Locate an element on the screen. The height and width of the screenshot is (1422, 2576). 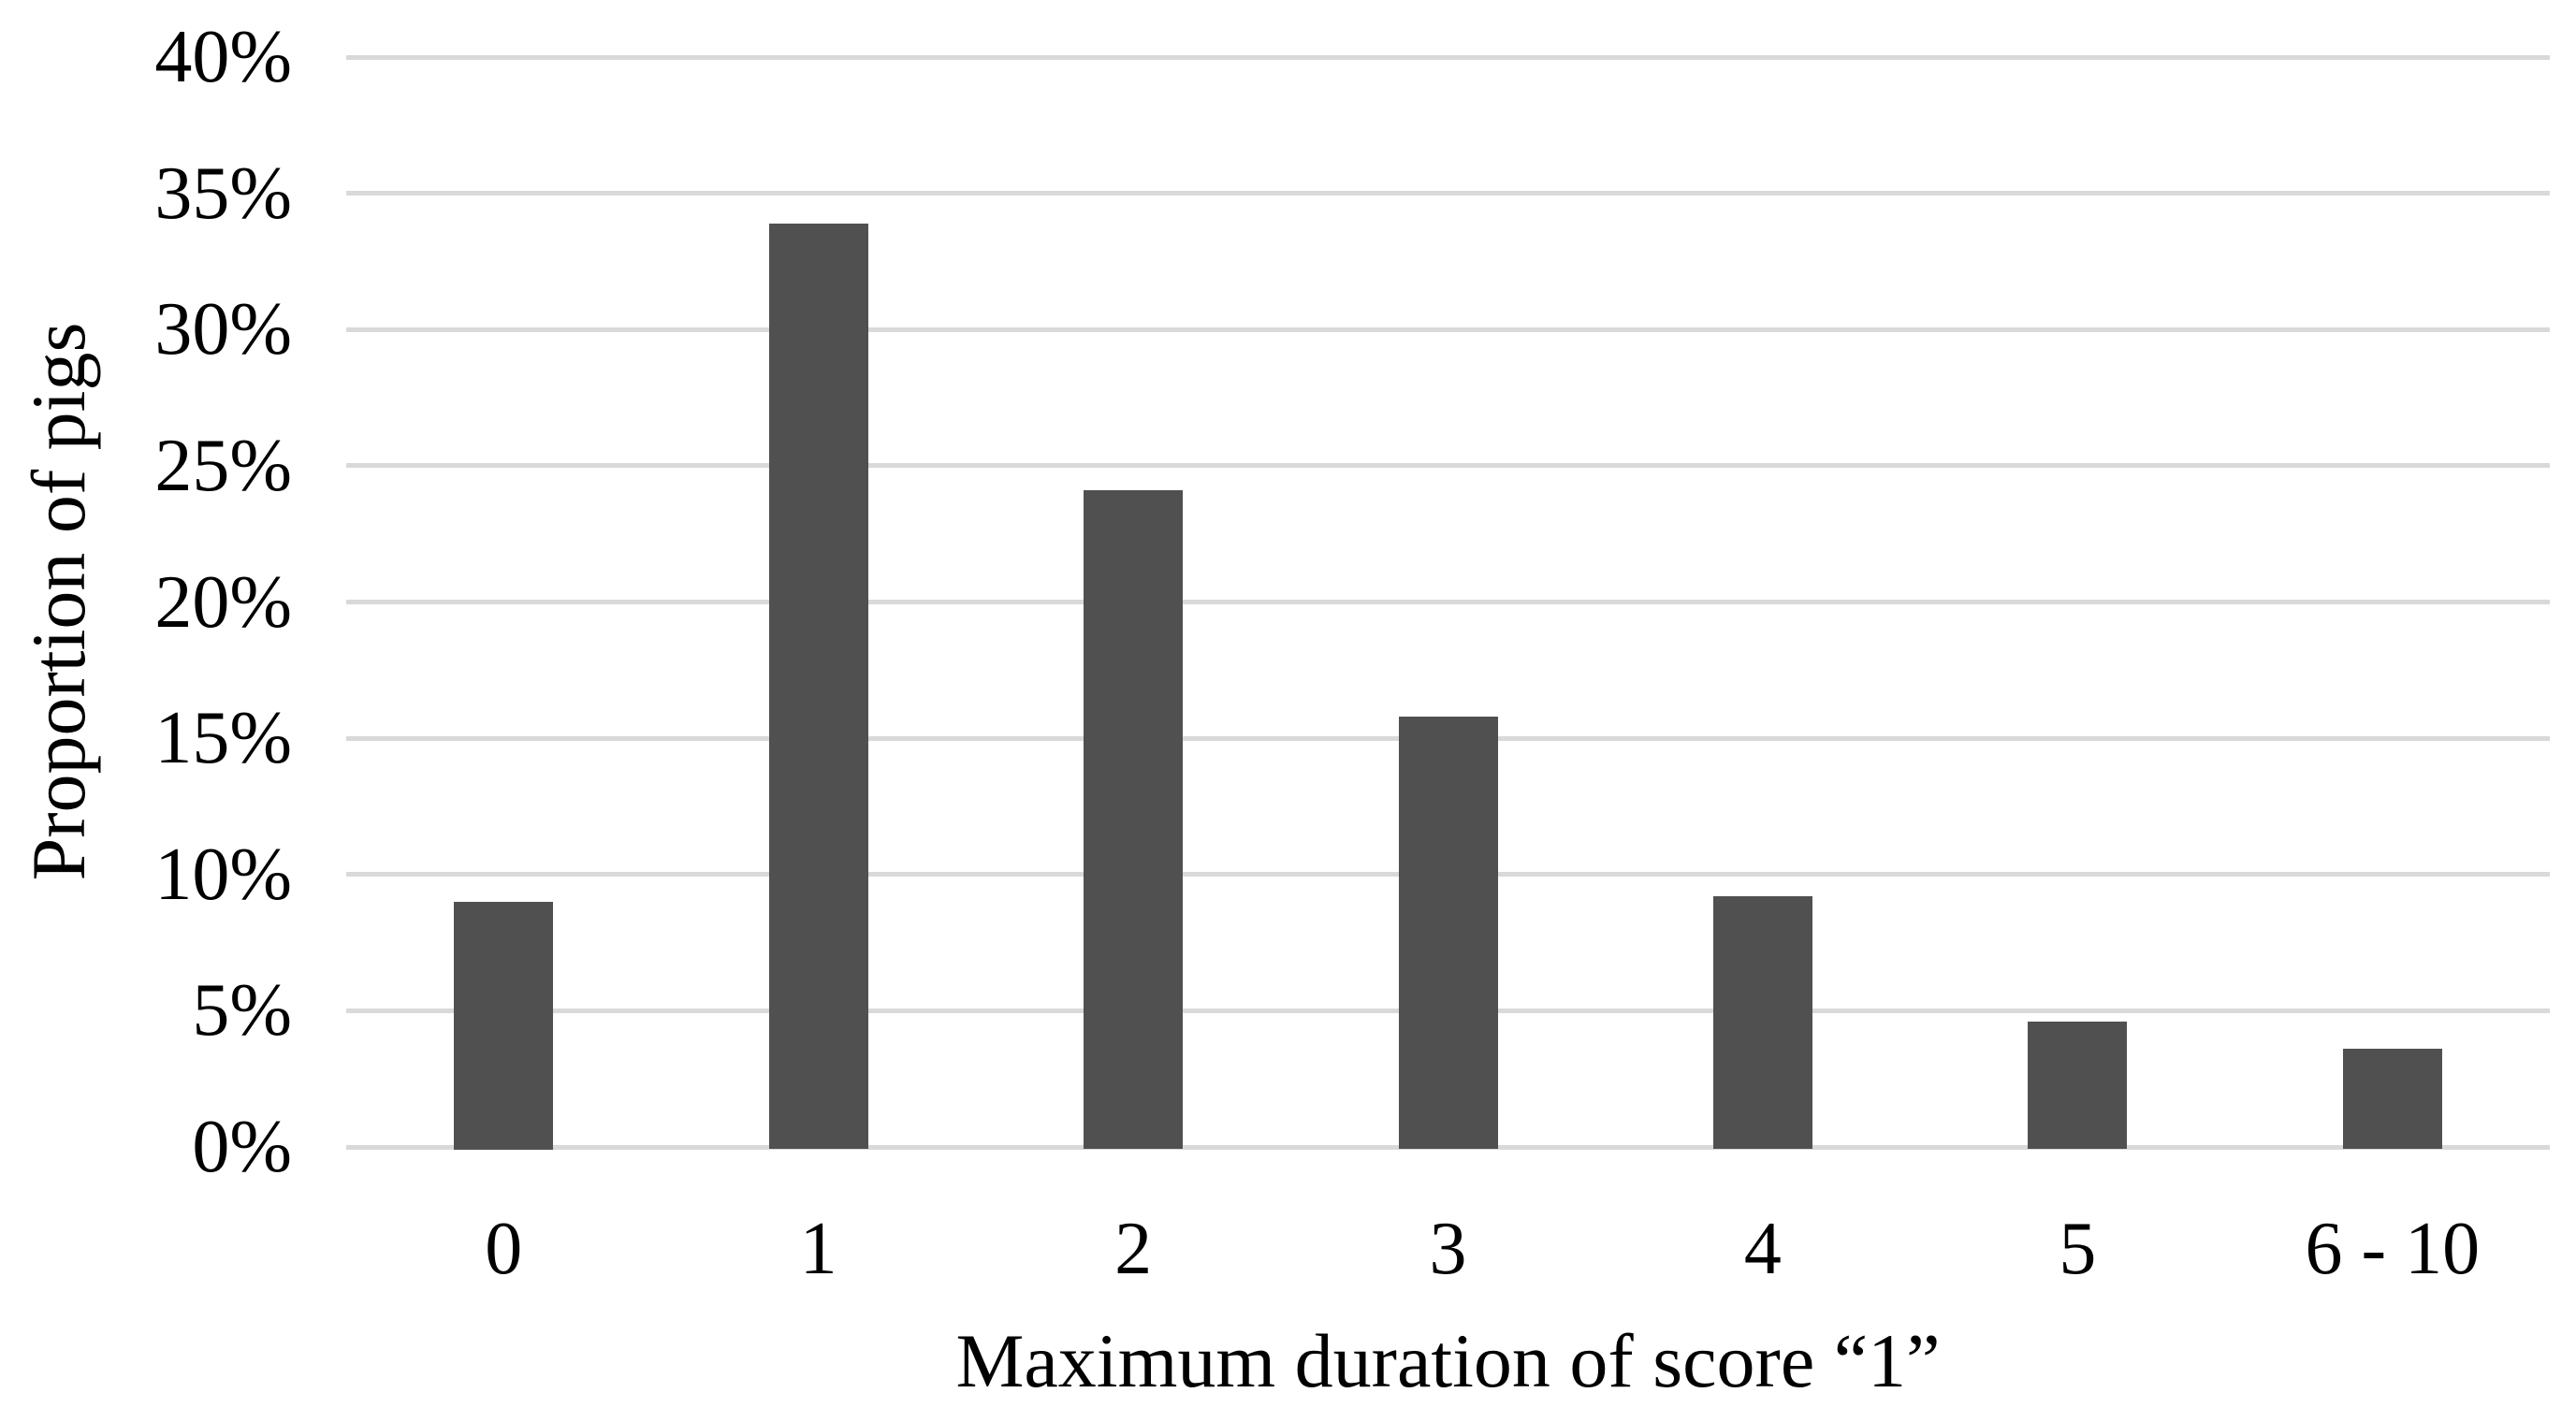
y-tick-label-20pct: 20% is located at coordinates (223, 602).